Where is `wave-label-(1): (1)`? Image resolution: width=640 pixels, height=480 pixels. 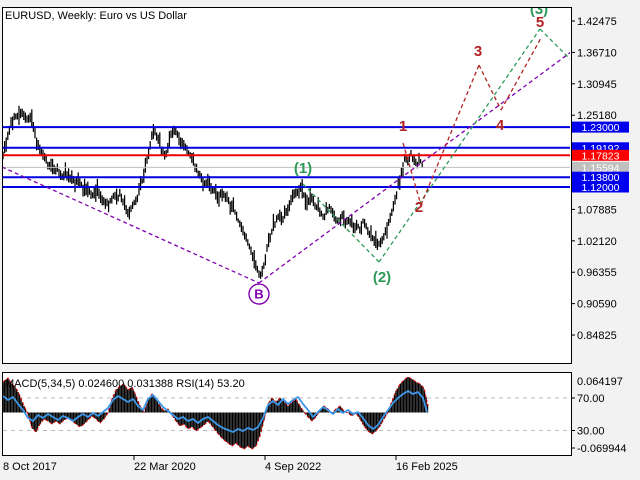
wave-label-(1): (1) is located at coordinates (303, 168).